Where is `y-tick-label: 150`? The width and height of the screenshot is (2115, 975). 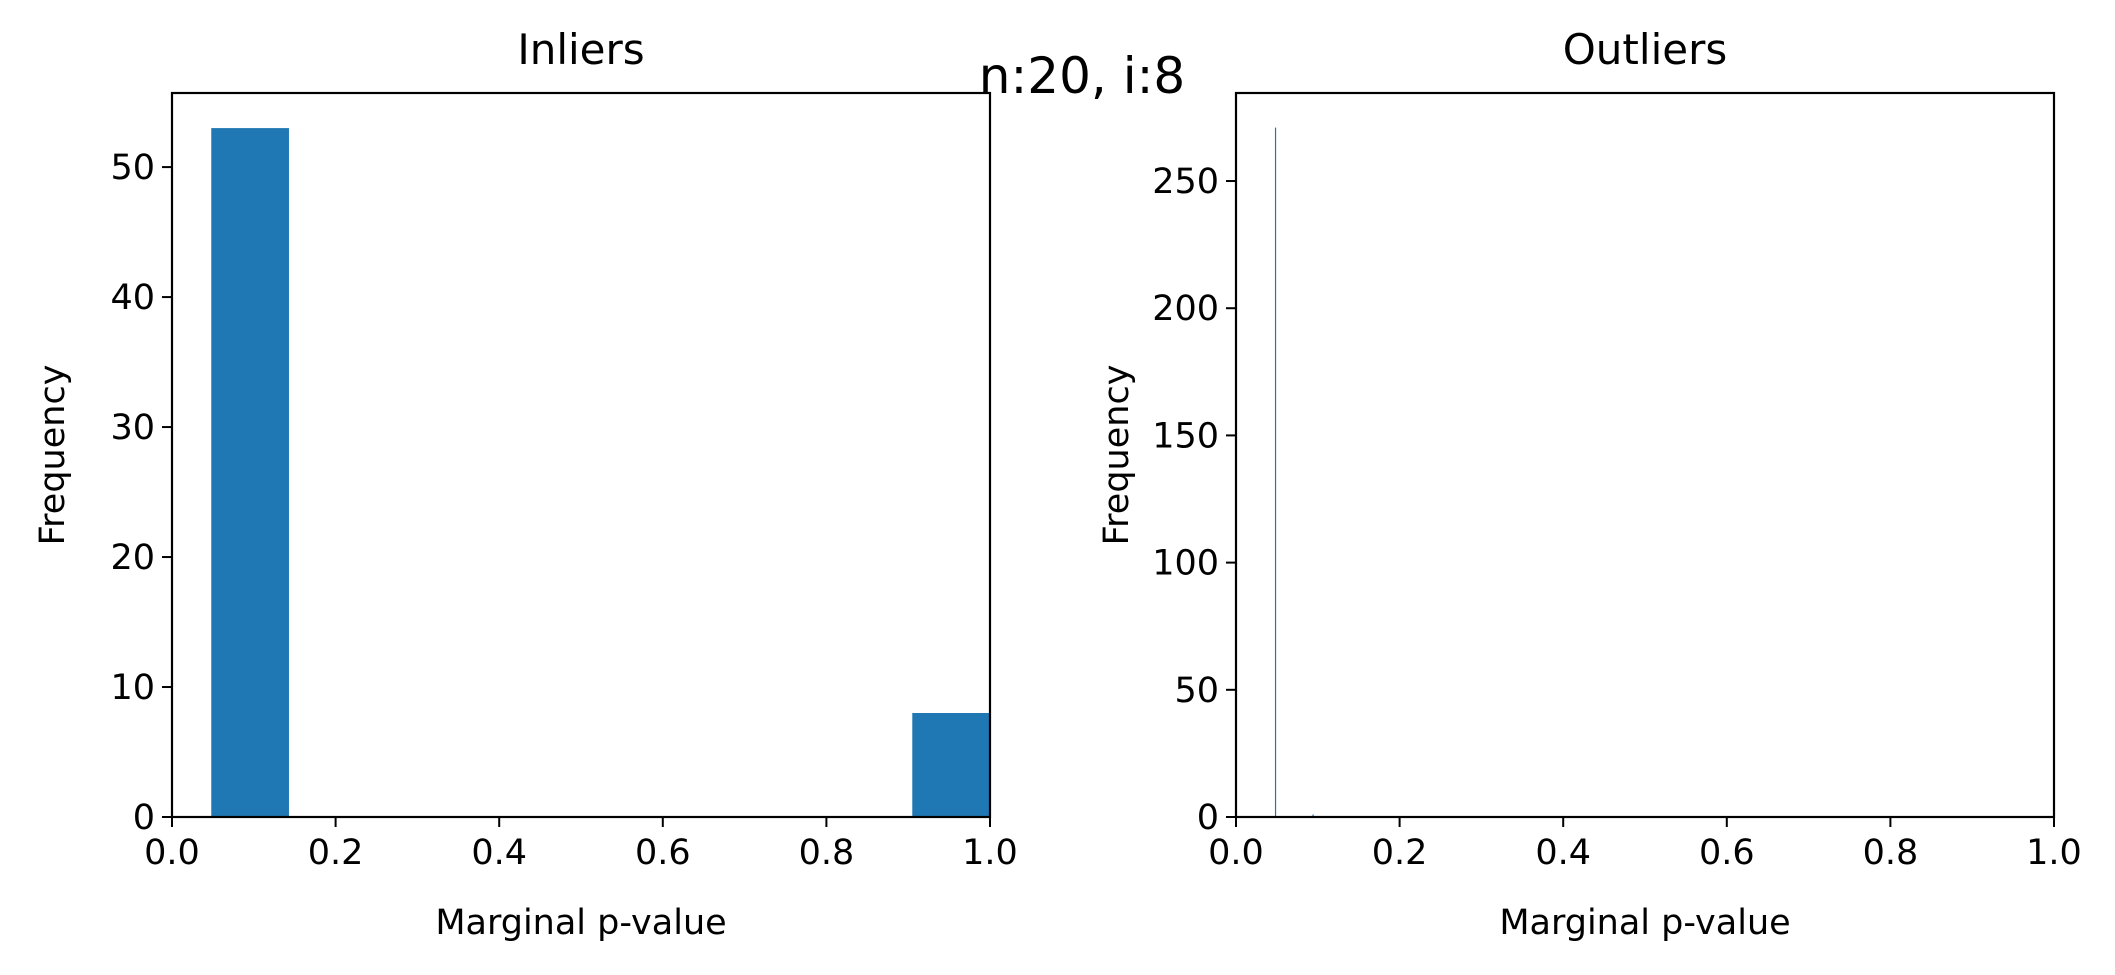
y-tick-label: 150 is located at coordinates (1185, 436).